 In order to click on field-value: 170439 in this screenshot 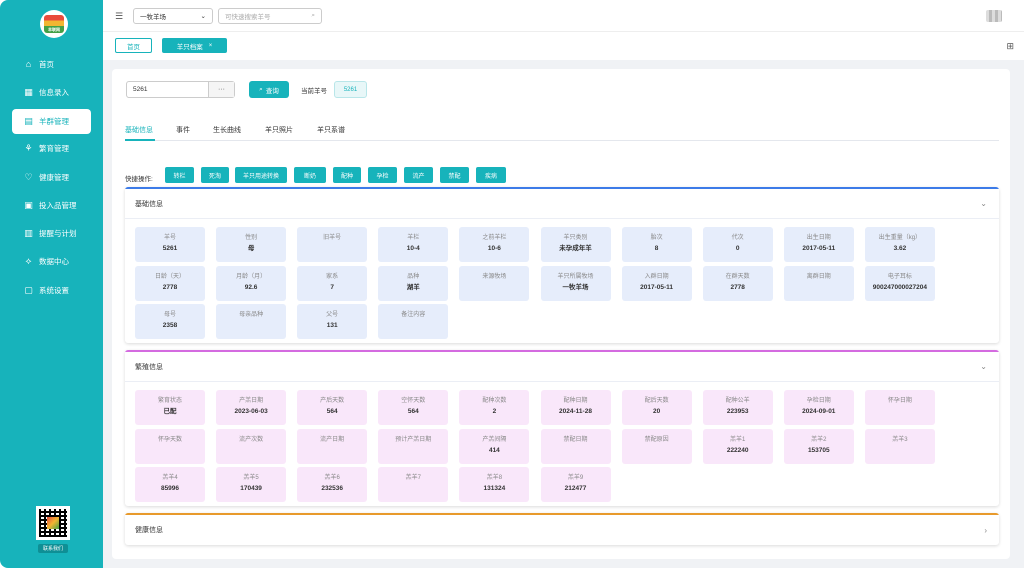, I will do `click(251, 488)`.